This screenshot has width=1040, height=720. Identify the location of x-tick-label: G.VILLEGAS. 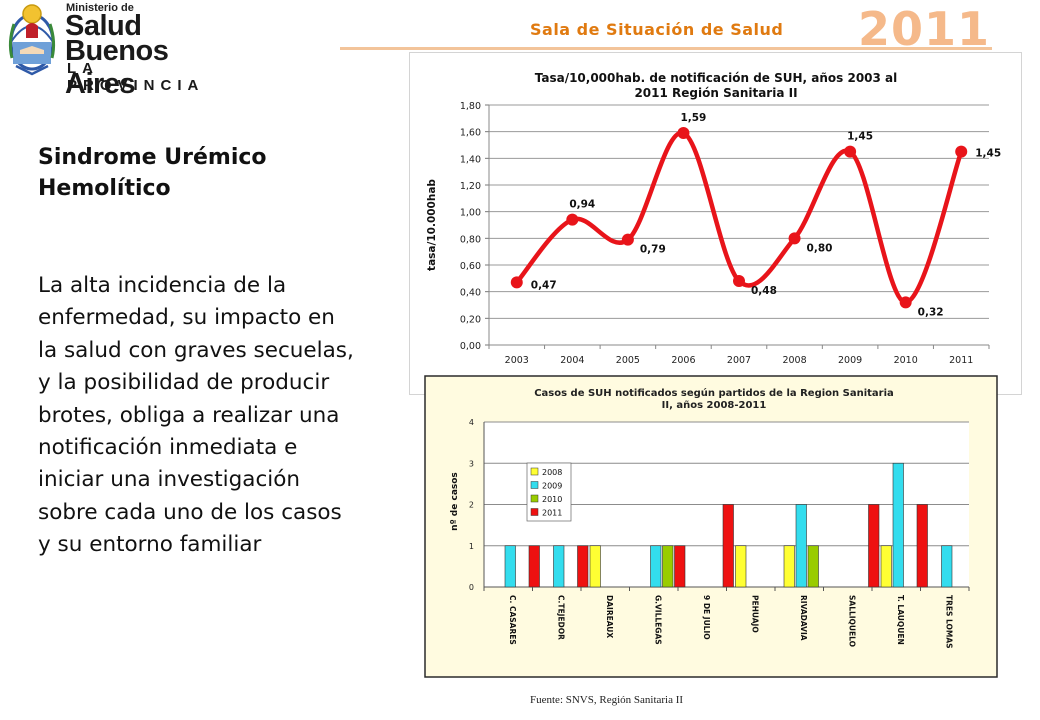
(658, 620).